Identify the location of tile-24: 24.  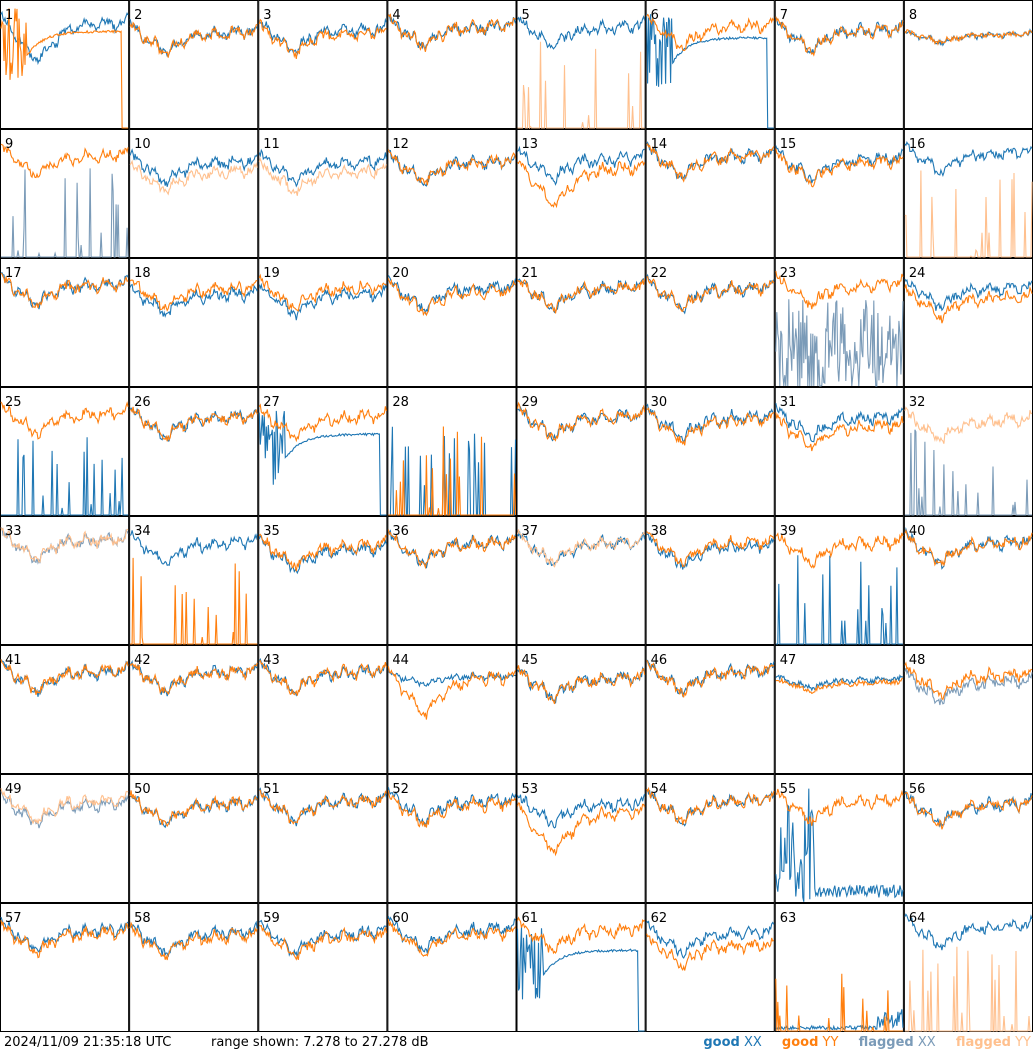
(968, 322).